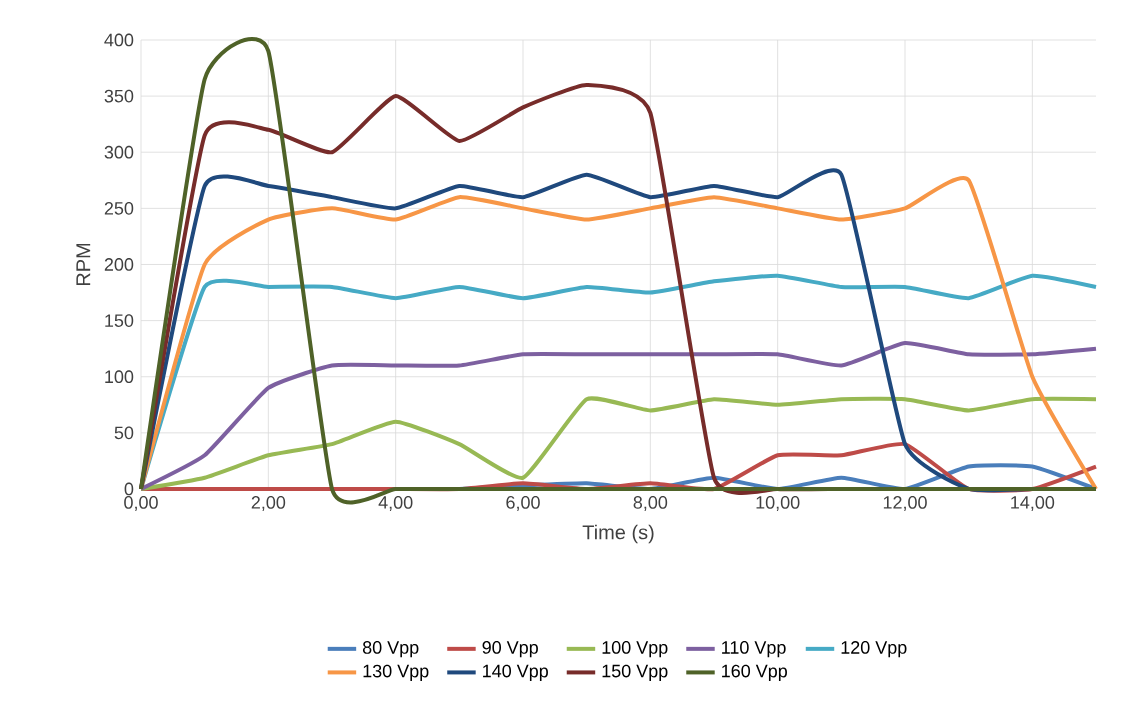 This screenshot has width=1145, height=704. What do you see at coordinates (635, 672) in the screenshot?
I see `legend-label: 150 Vpp` at bounding box center [635, 672].